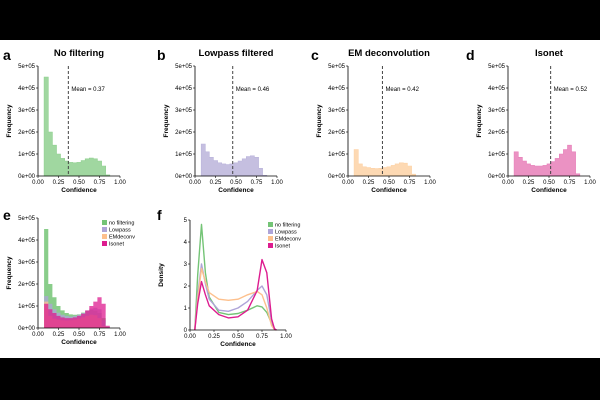  Describe the element at coordinates (186, 265) in the screenshot. I see `y-tick-label: 3` at that location.